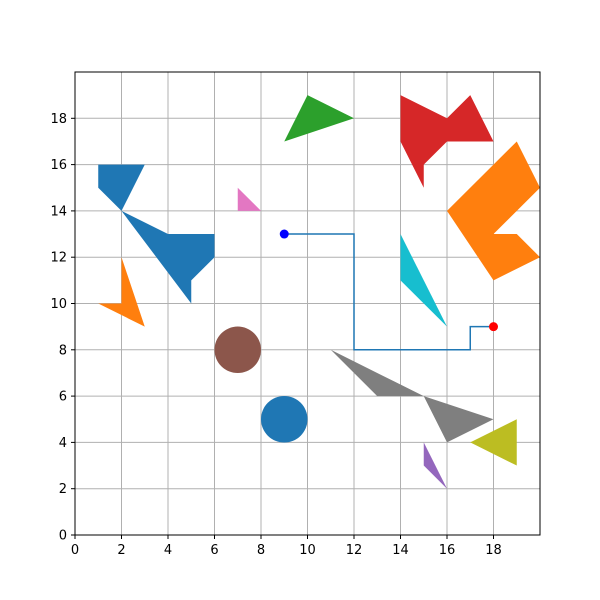  Describe the element at coordinates (319, 118) in the screenshot. I see `green-triangle` at that location.